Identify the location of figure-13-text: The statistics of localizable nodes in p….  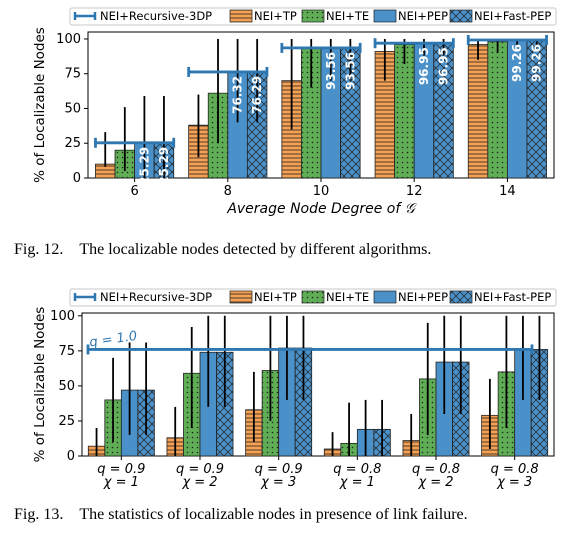
(273, 514).